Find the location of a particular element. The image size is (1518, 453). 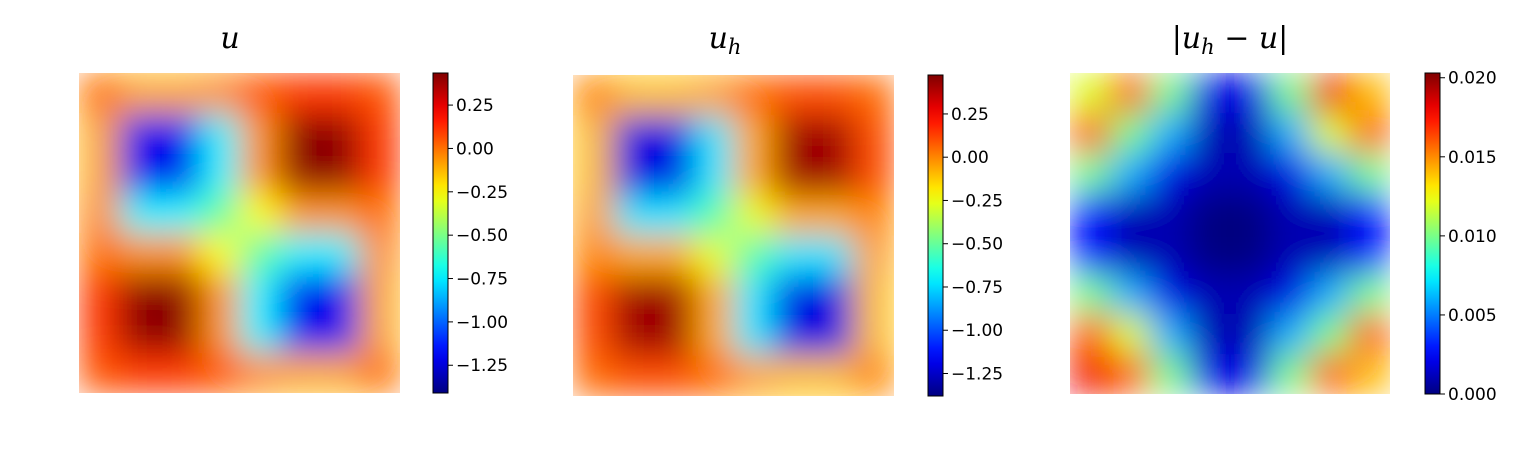

title-subscript: h is located at coordinates (735, 47).